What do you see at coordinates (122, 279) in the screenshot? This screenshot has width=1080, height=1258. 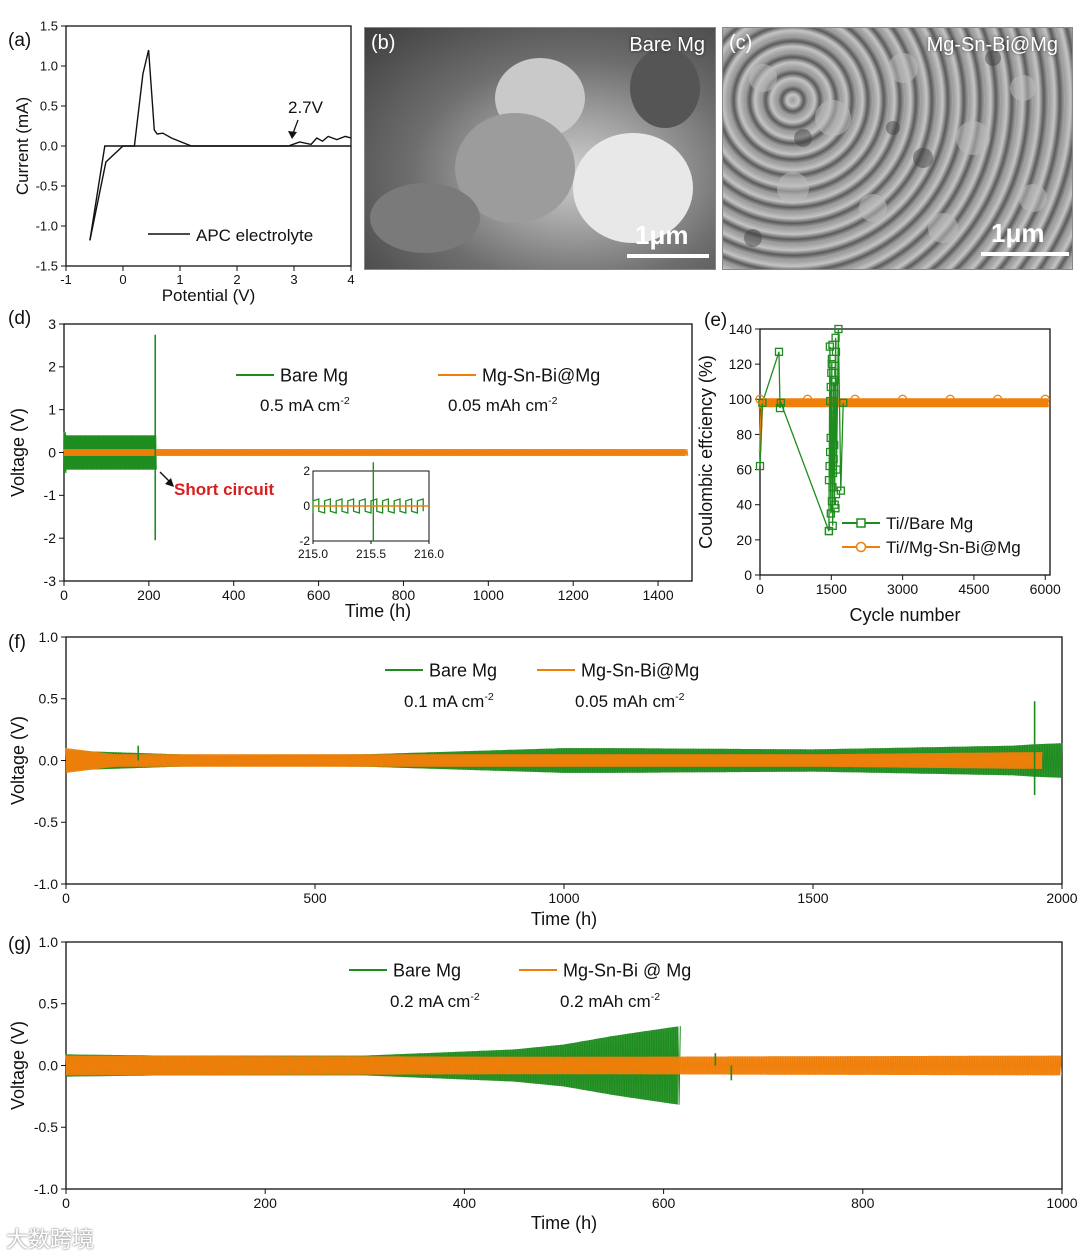 I see `panel-a-xtick-label: 0` at bounding box center [122, 279].